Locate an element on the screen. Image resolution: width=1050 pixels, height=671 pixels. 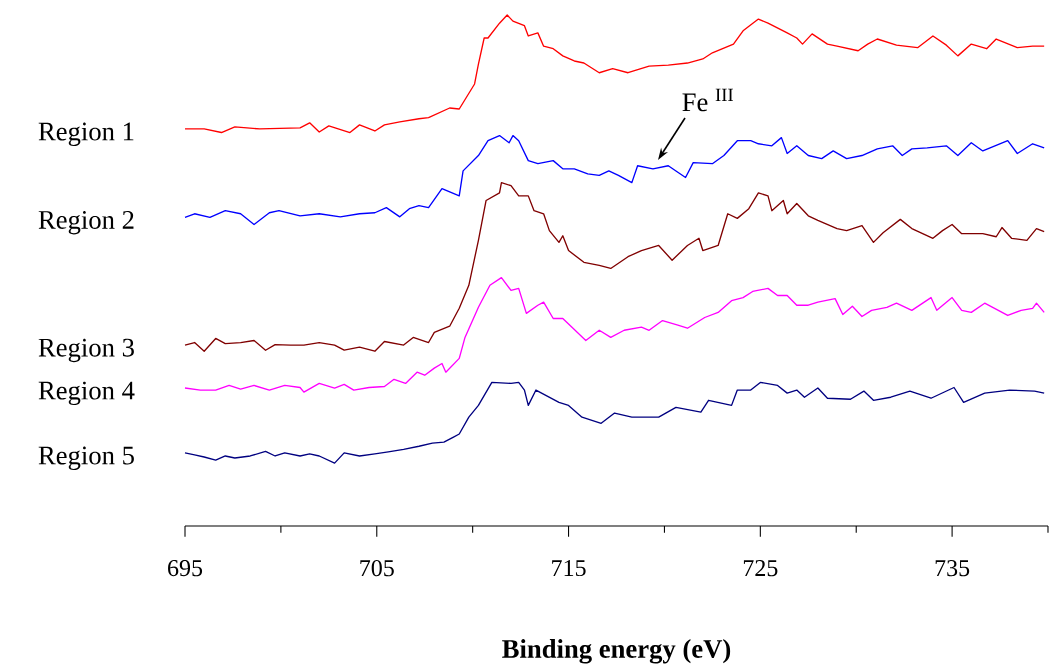
x-axis-title: Binding energy (eV) is located at coordinates (616, 651).